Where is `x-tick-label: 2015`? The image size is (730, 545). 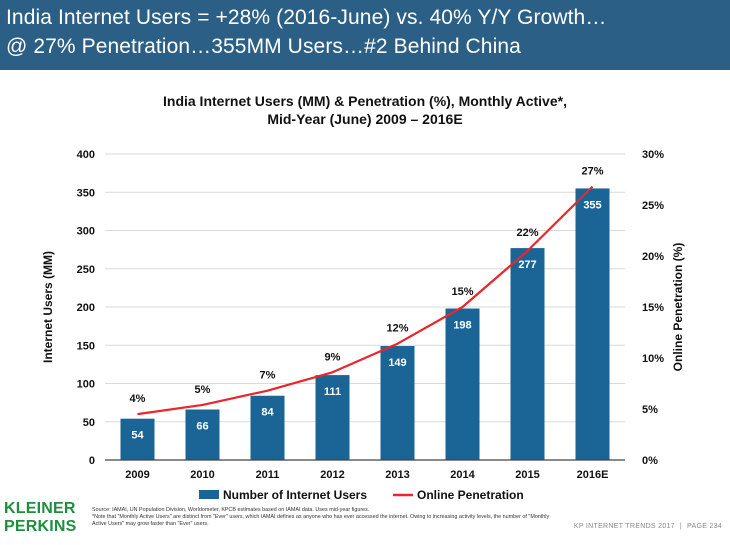
x-tick-label: 2015 is located at coordinates (527, 475).